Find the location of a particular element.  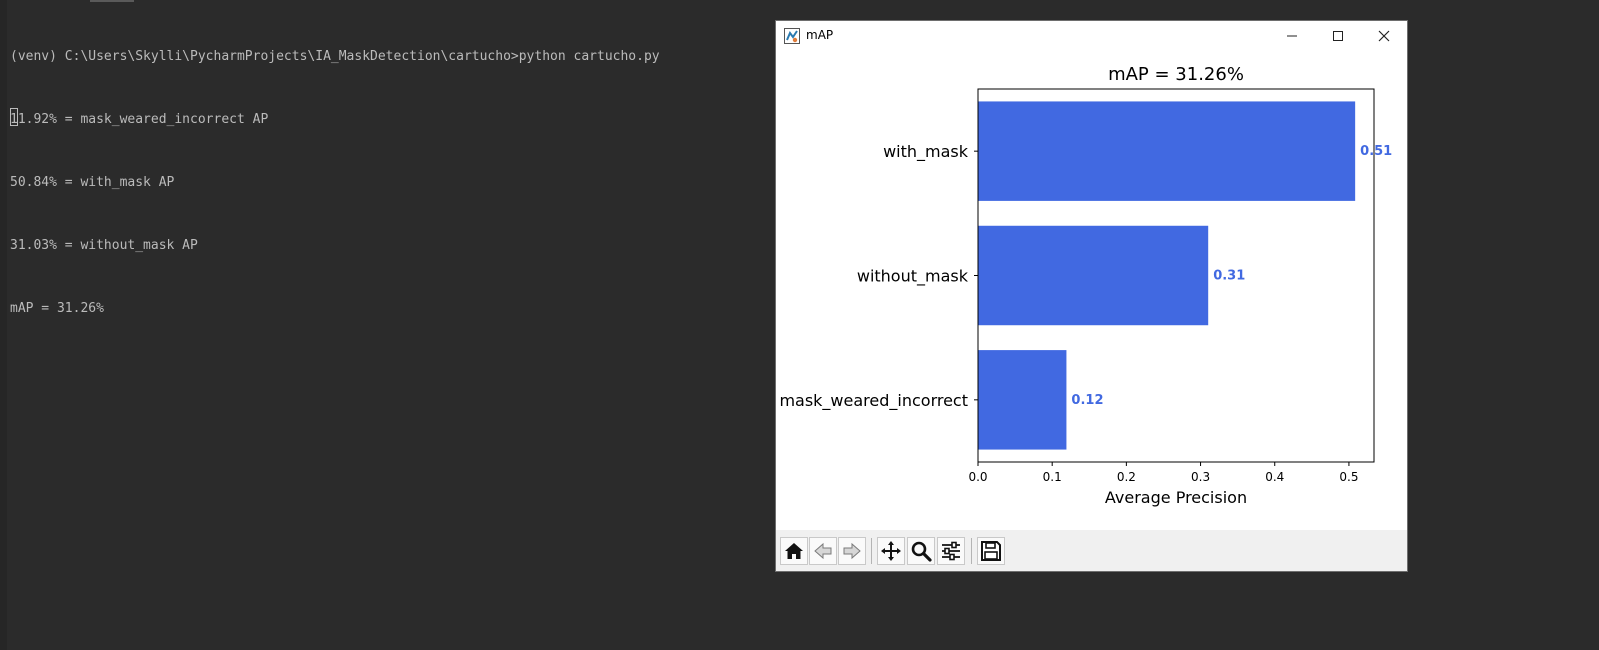

zoom-button is located at coordinates (921, 551).